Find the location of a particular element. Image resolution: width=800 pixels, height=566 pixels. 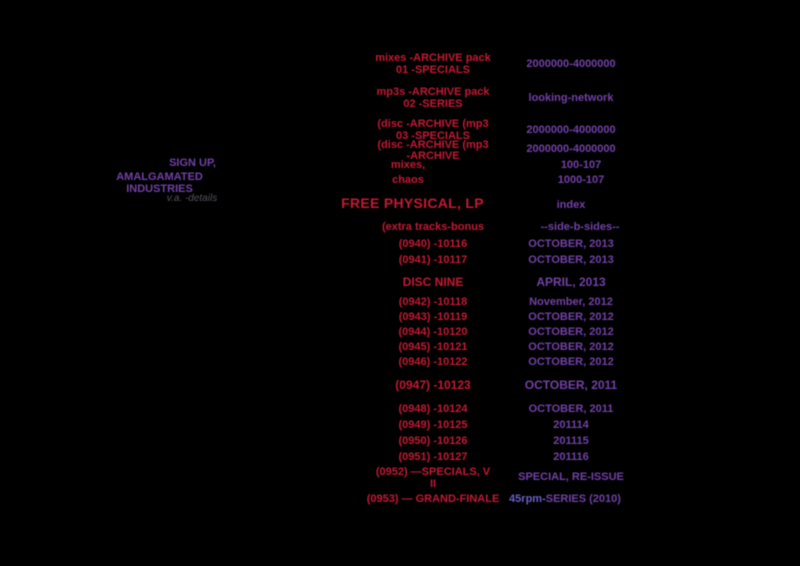

special-release-line2: II is located at coordinates (433, 484).